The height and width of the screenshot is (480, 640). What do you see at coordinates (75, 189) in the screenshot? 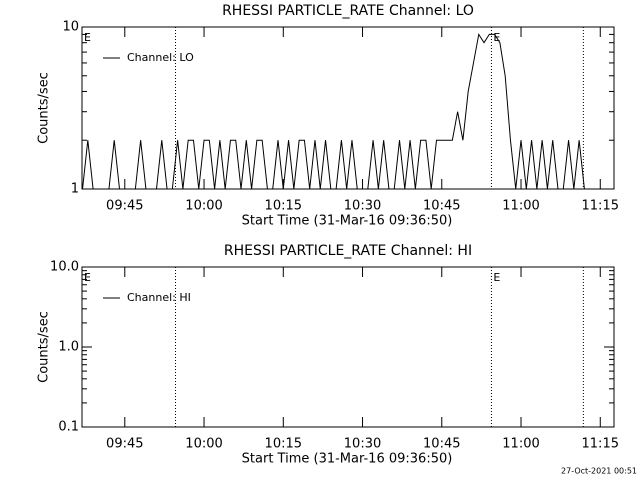
I see `y-tick-label: 1` at bounding box center [75, 189].